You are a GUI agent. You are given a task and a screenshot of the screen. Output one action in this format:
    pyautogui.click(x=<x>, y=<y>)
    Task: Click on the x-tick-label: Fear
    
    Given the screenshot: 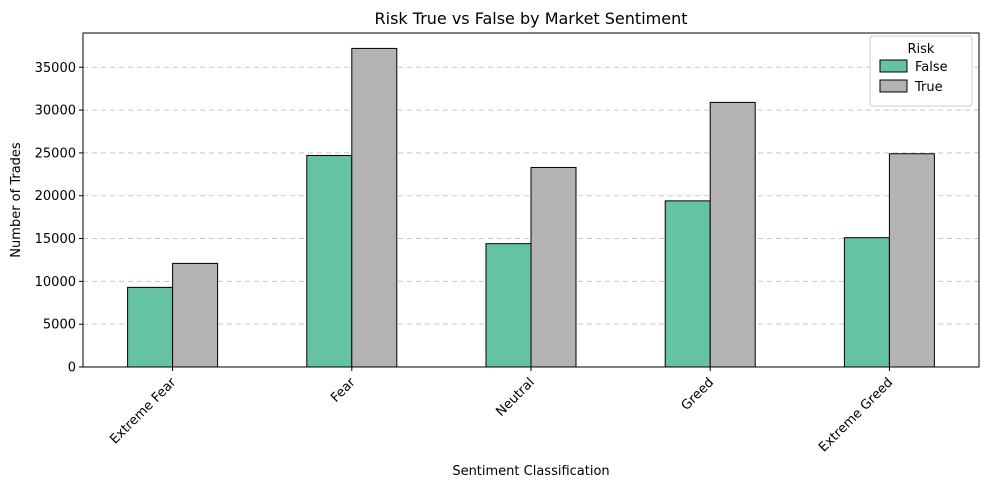 What is the action you would take?
    pyautogui.click(x=343, y=390)
    